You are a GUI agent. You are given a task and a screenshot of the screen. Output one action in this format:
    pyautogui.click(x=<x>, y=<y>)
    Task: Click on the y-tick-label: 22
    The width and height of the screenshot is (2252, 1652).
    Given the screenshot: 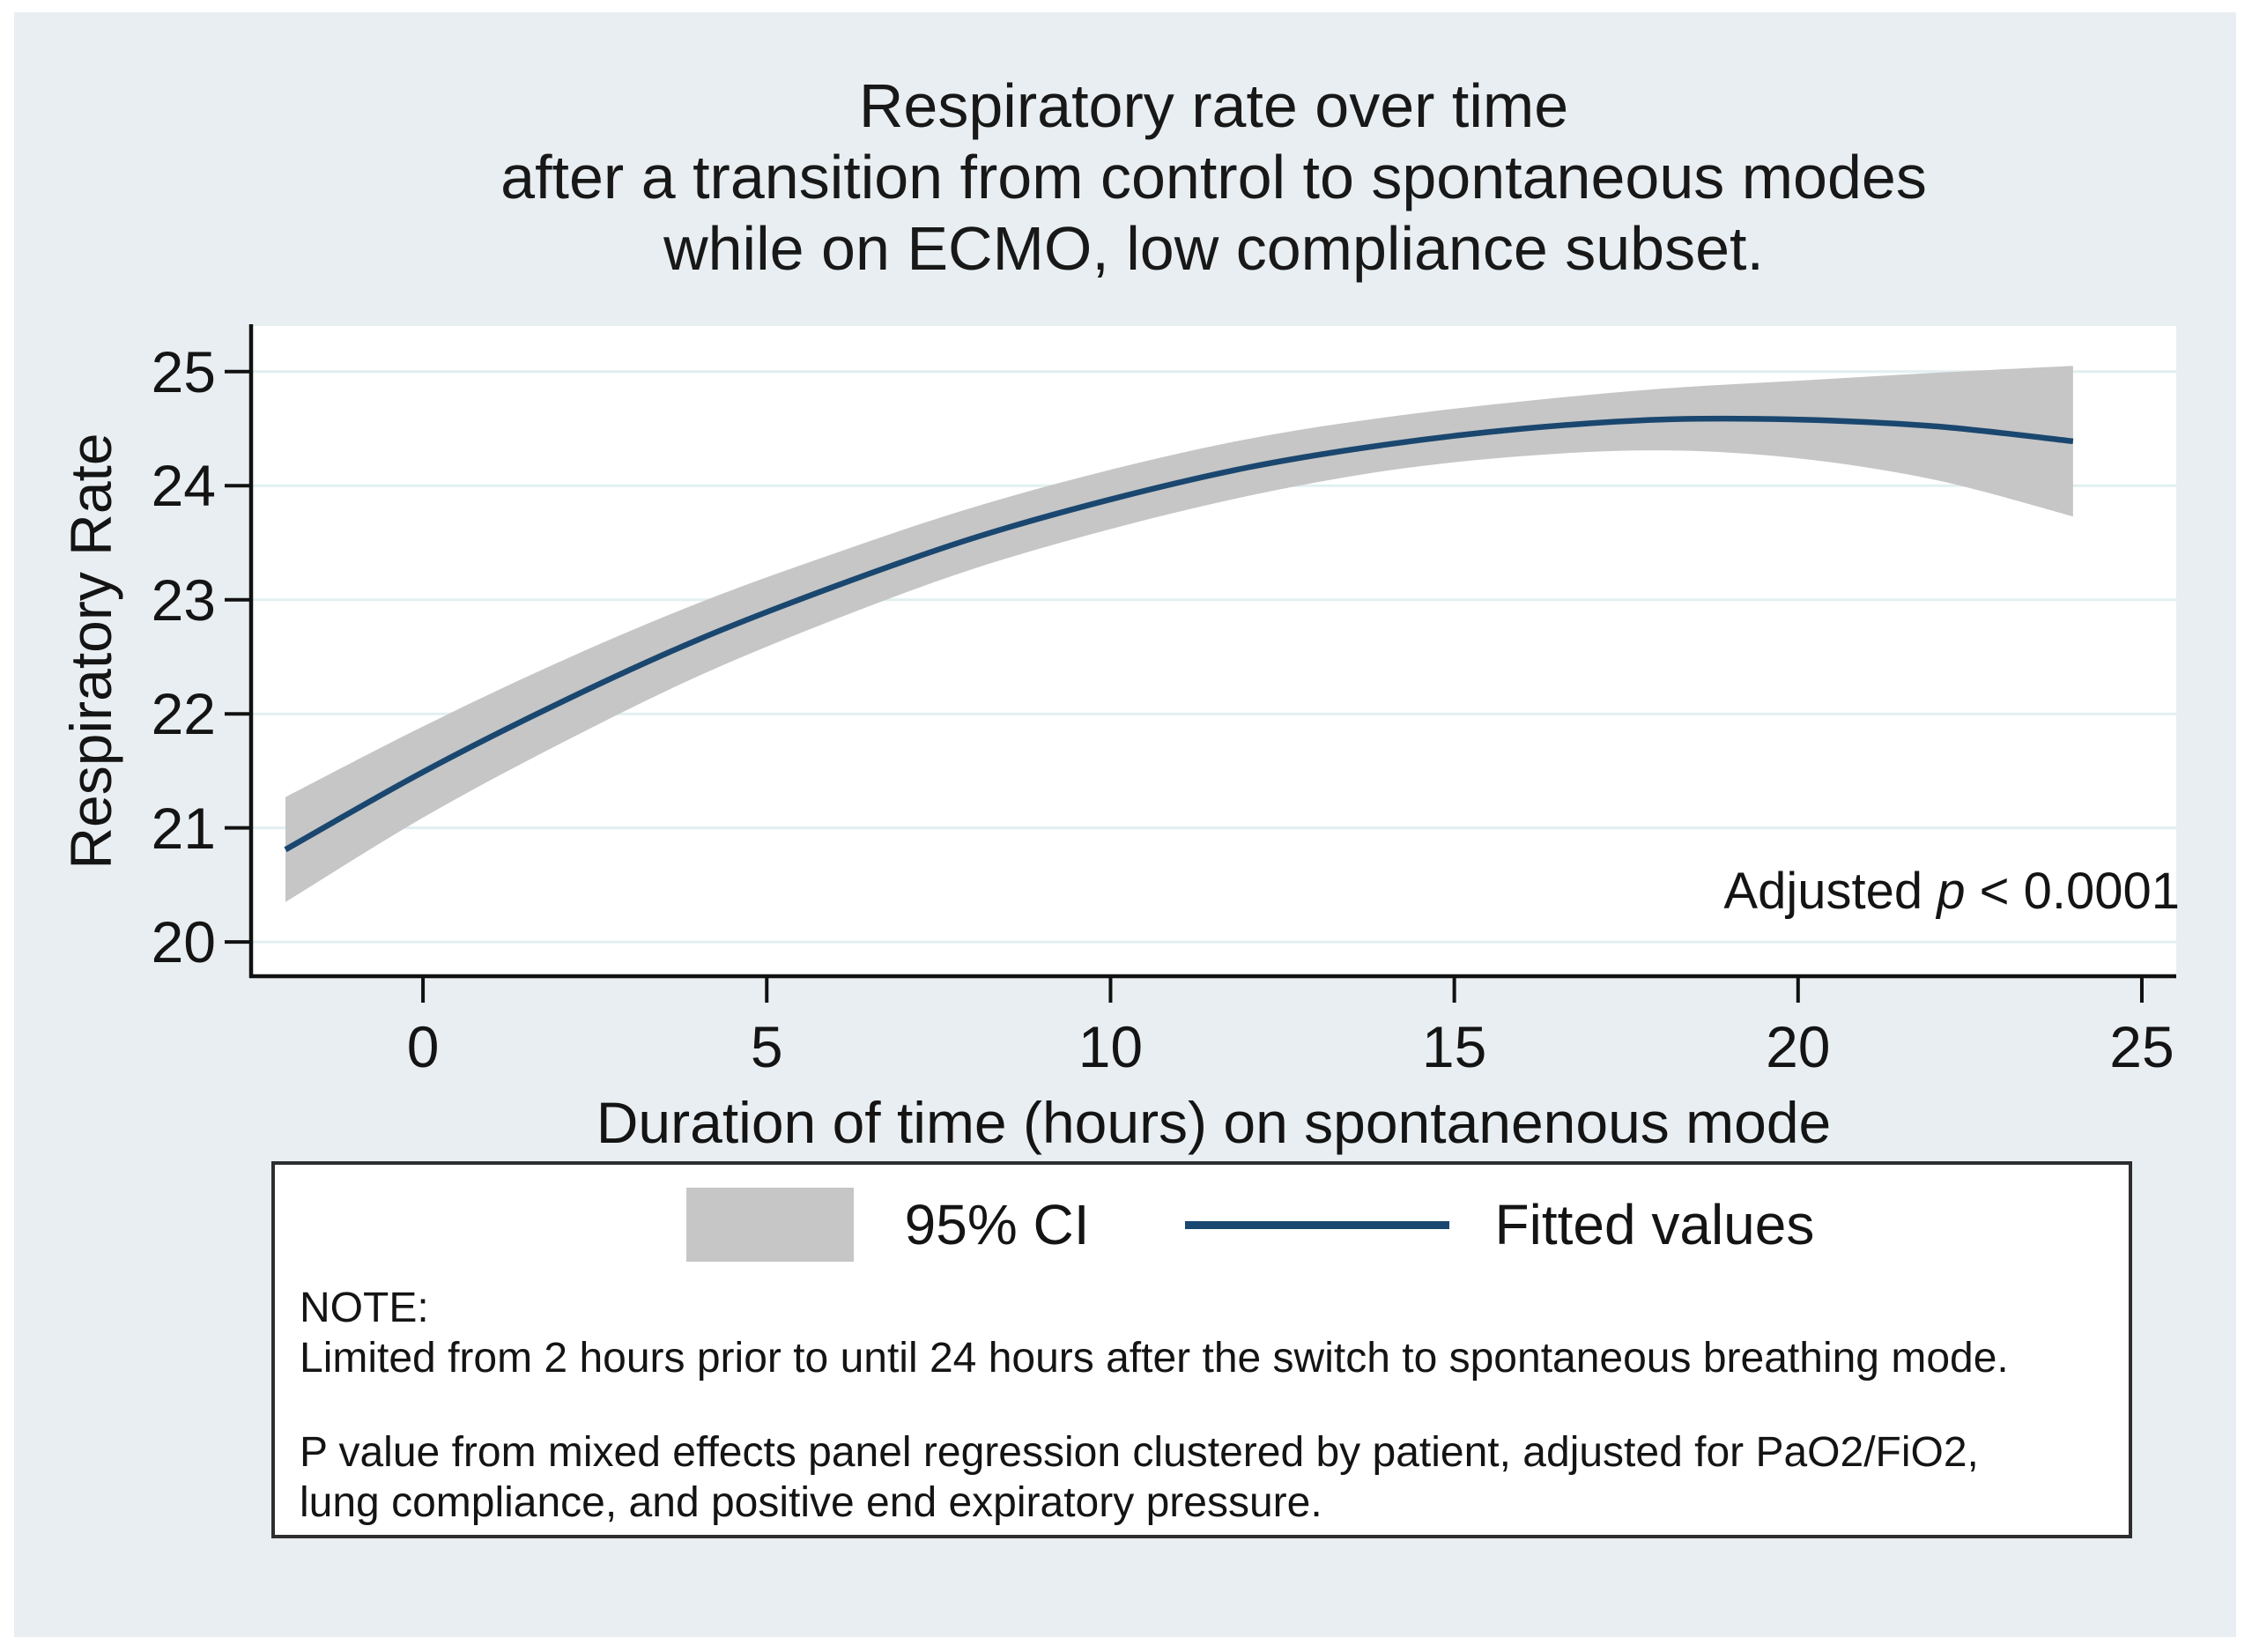 What is the action you would take?
    pyautogui.click(x=183, y=714)
    